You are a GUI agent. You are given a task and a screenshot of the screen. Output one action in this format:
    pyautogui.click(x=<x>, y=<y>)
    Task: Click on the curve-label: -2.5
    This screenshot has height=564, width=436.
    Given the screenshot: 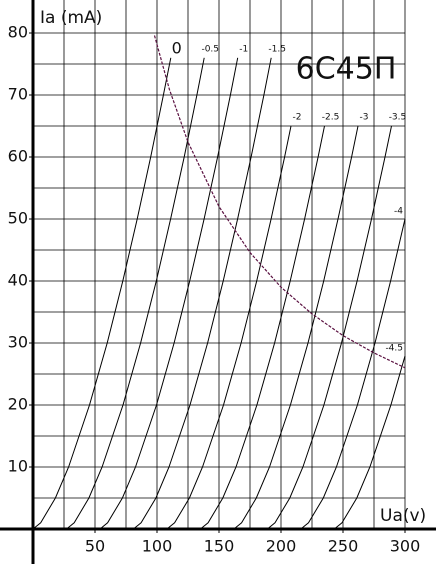 What is the action you would take?
    pyautogui.click(x=331, y=118)
    